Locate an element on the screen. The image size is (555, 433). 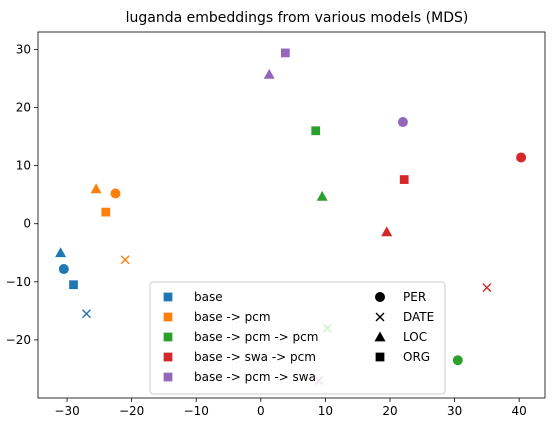
data-point-2-org is located at coordinates (316, 131).